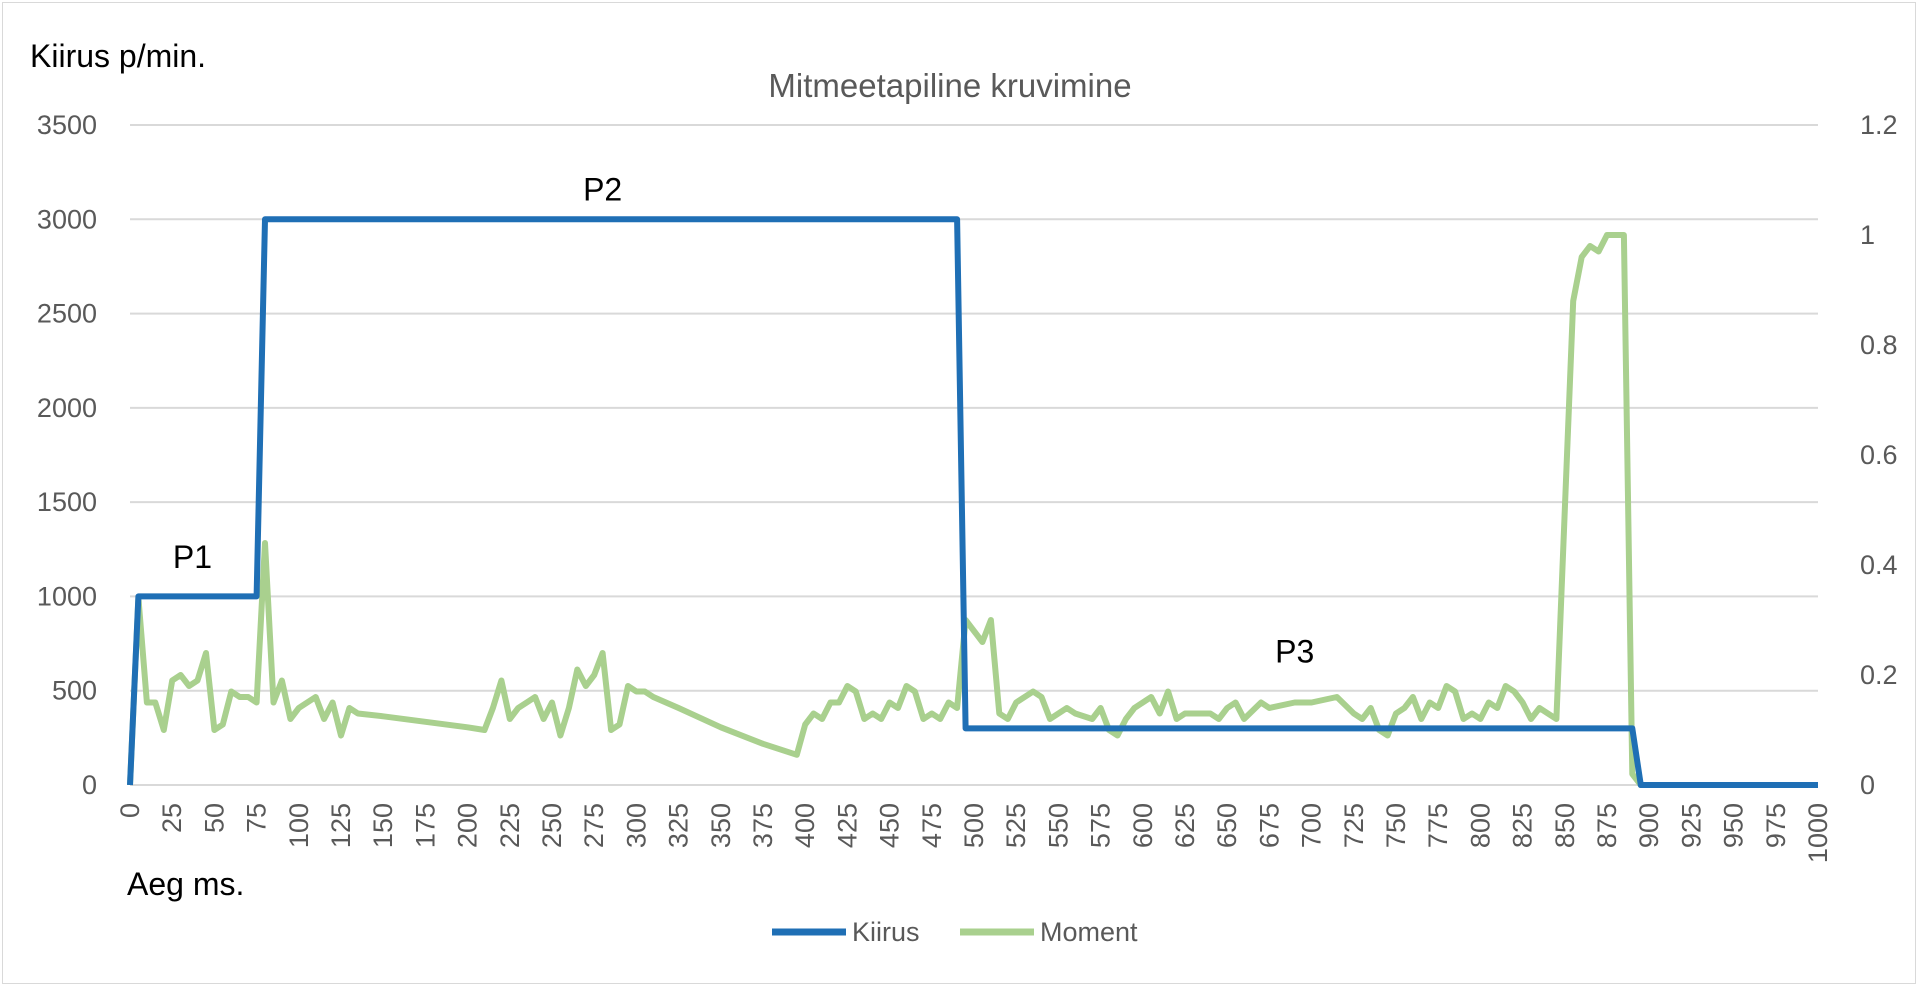 The height and width of the screenshot is (988, 1920). I want to click on x-tick-label: 950, so click(1734, 825).